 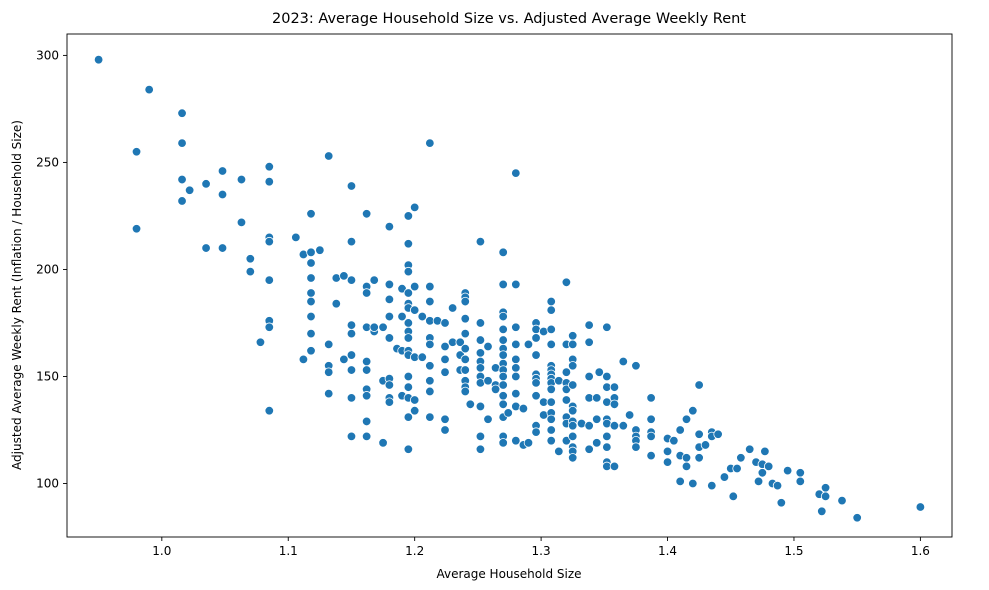 I want to click on y-tick-label: 200, so click(x=47, y=269).